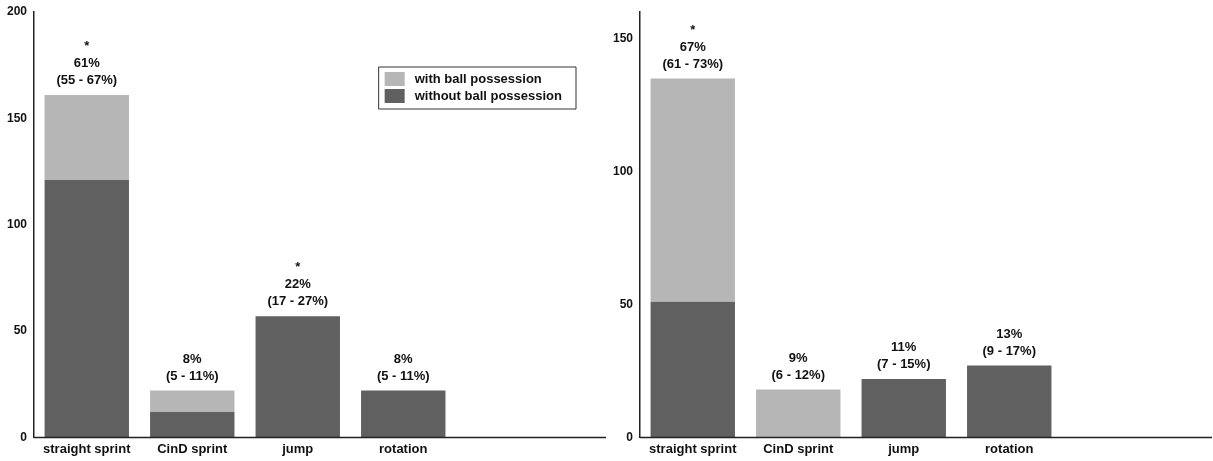 The height and width of the screenshot is (461, 1213). Describe the element at coordinates (298, 284) in the screenshot. I see `annotation: * 22% (17 - 27%)` at that location.